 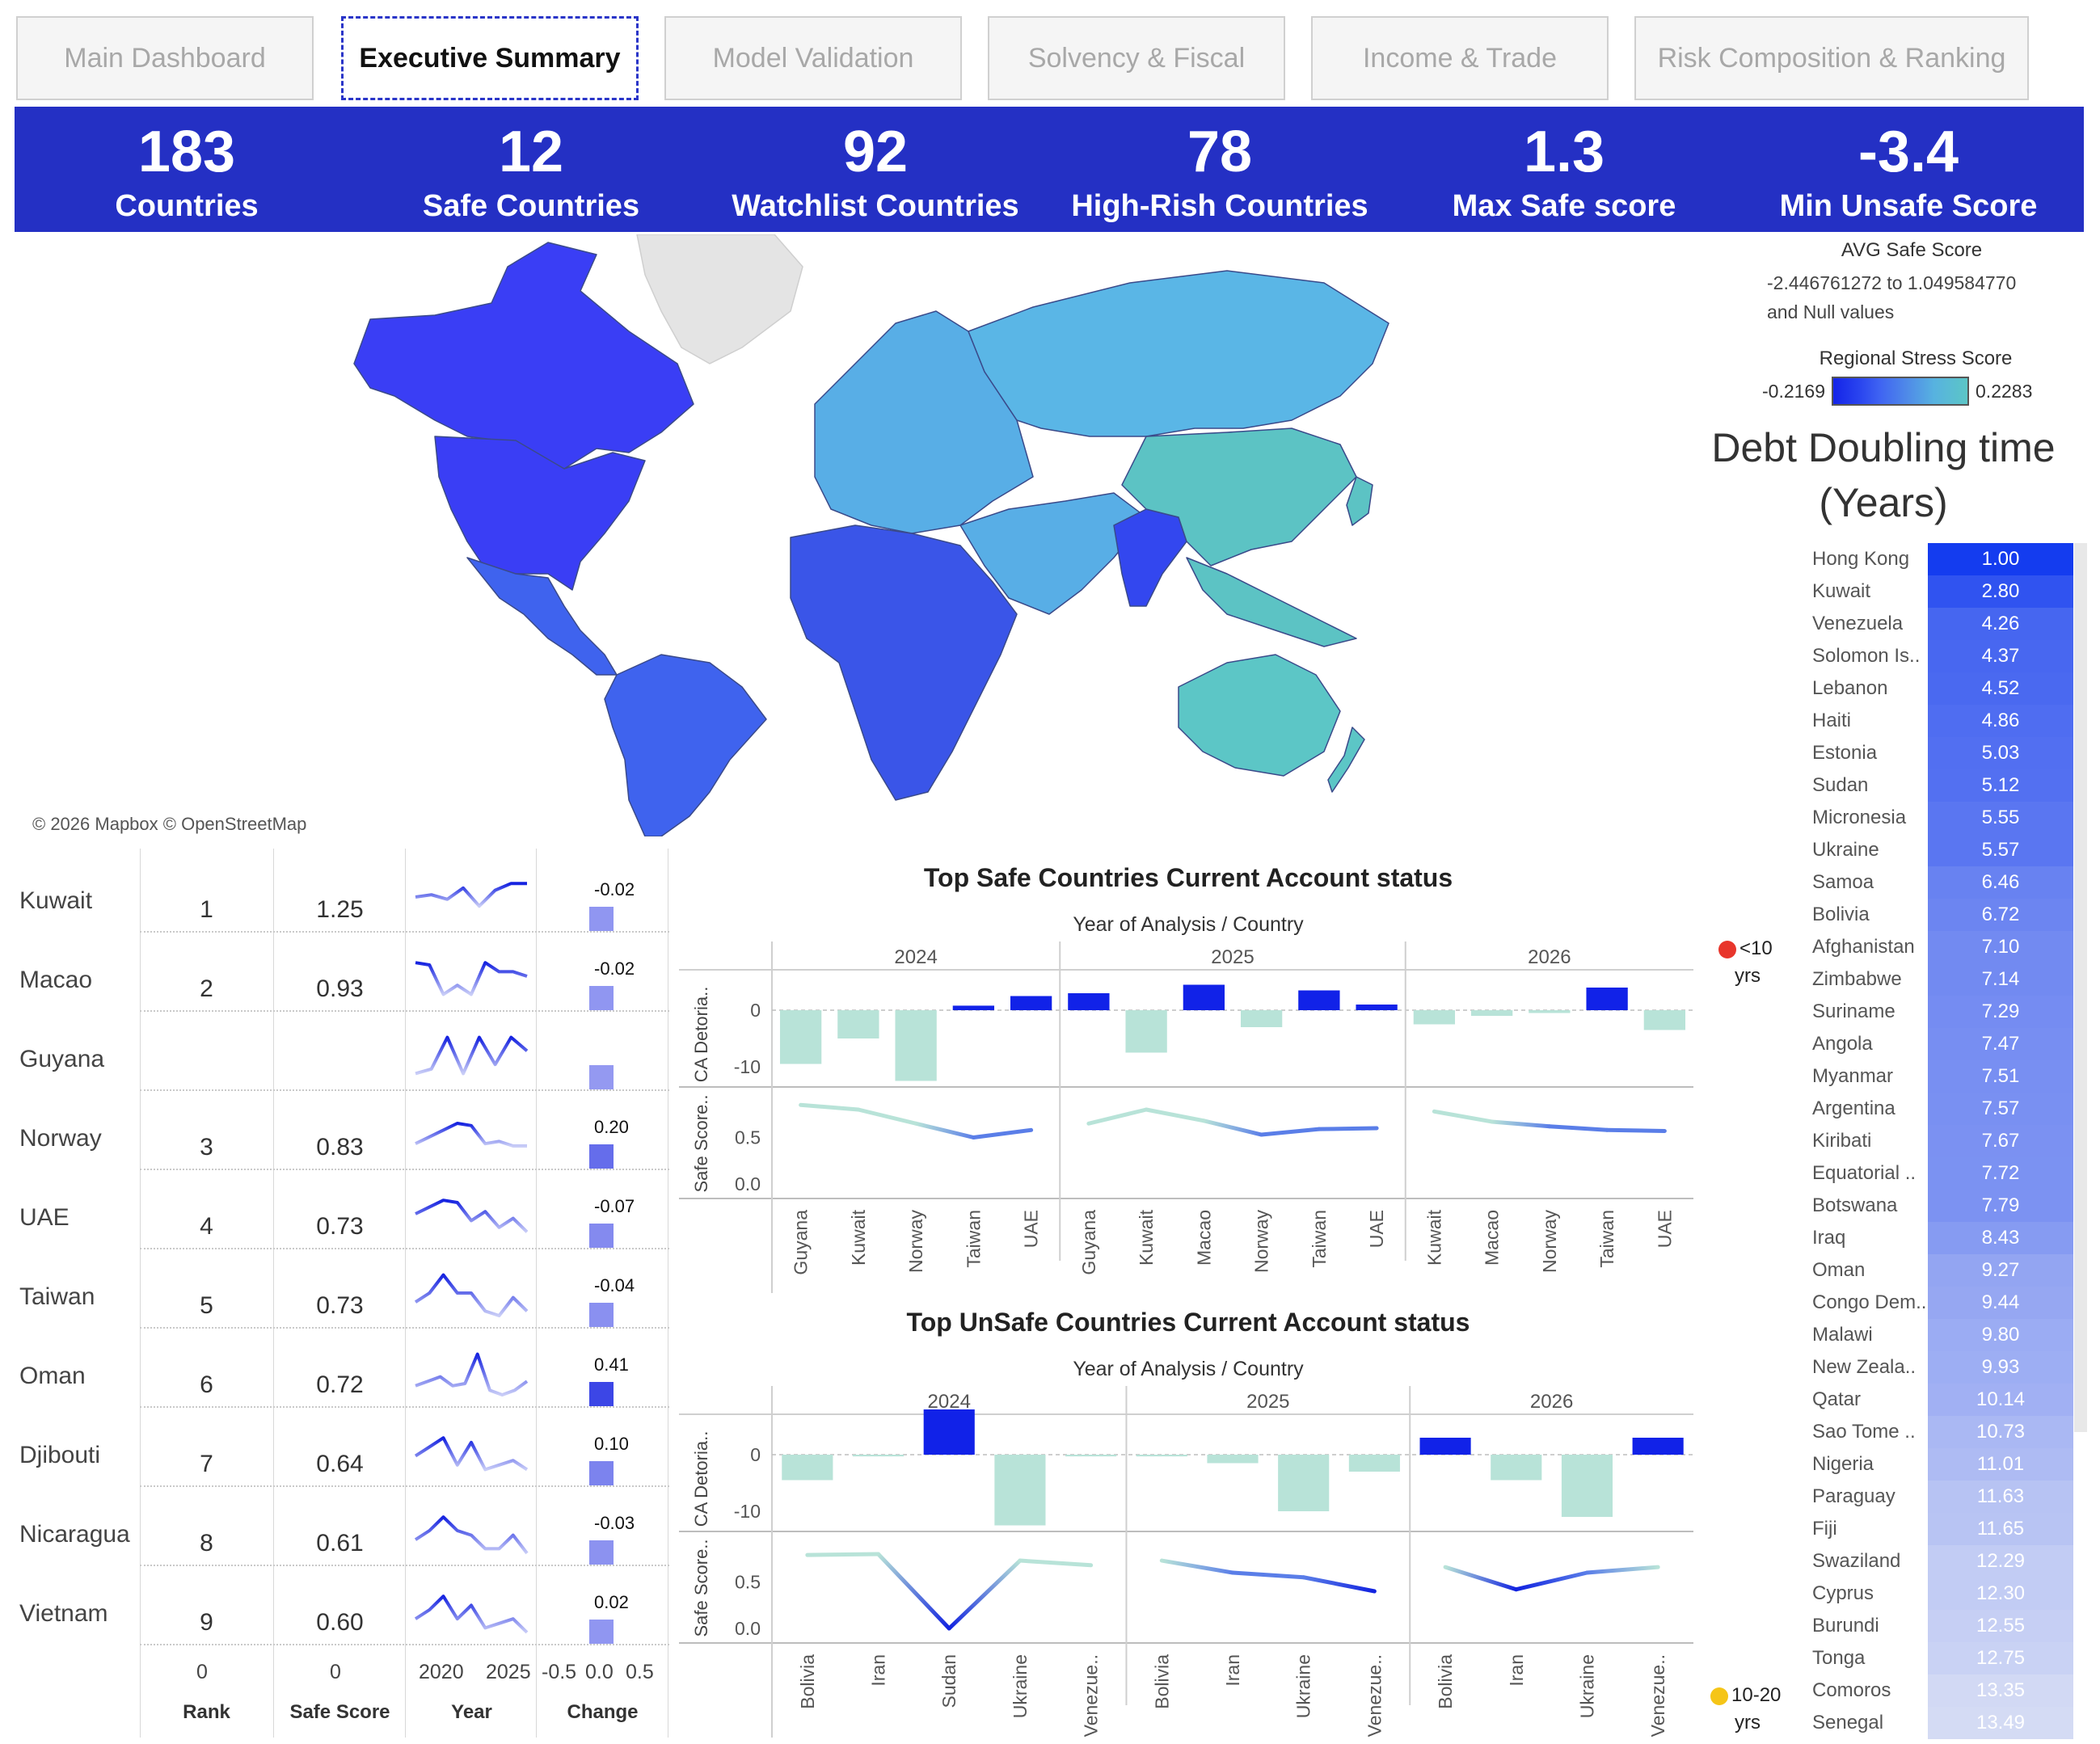 What do you see at coordinates (1460, 58) in the screenshot?
I see `tab-income-trade: Income & Trade` at bounding box center [1460, 58].